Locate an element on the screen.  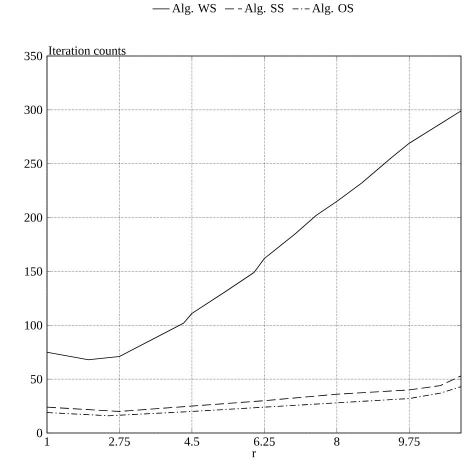
y-tick-label: 50 is located at coordinates (36, 379).